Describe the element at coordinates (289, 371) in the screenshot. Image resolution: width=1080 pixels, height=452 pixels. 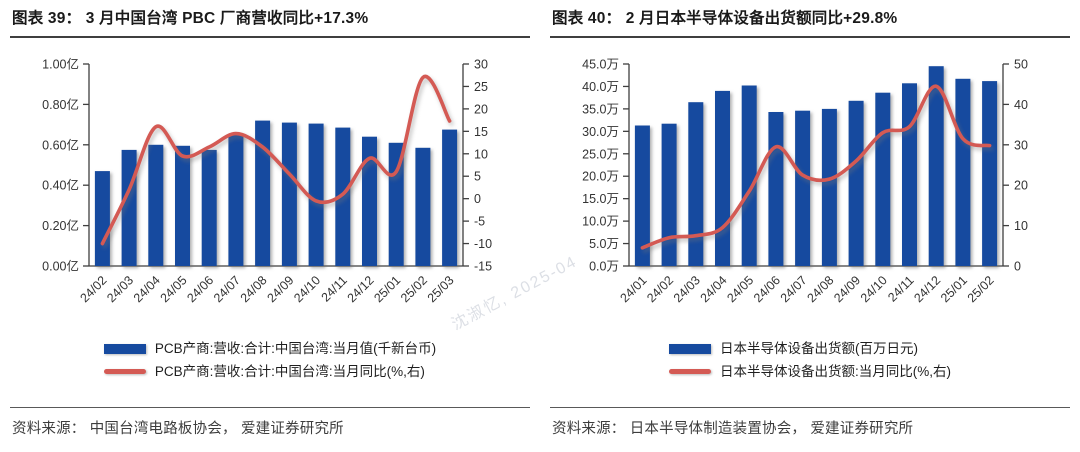
I see `legend-label: PCB产商:营收:合计:中国台湾:当月同比(%,右)` at that location.